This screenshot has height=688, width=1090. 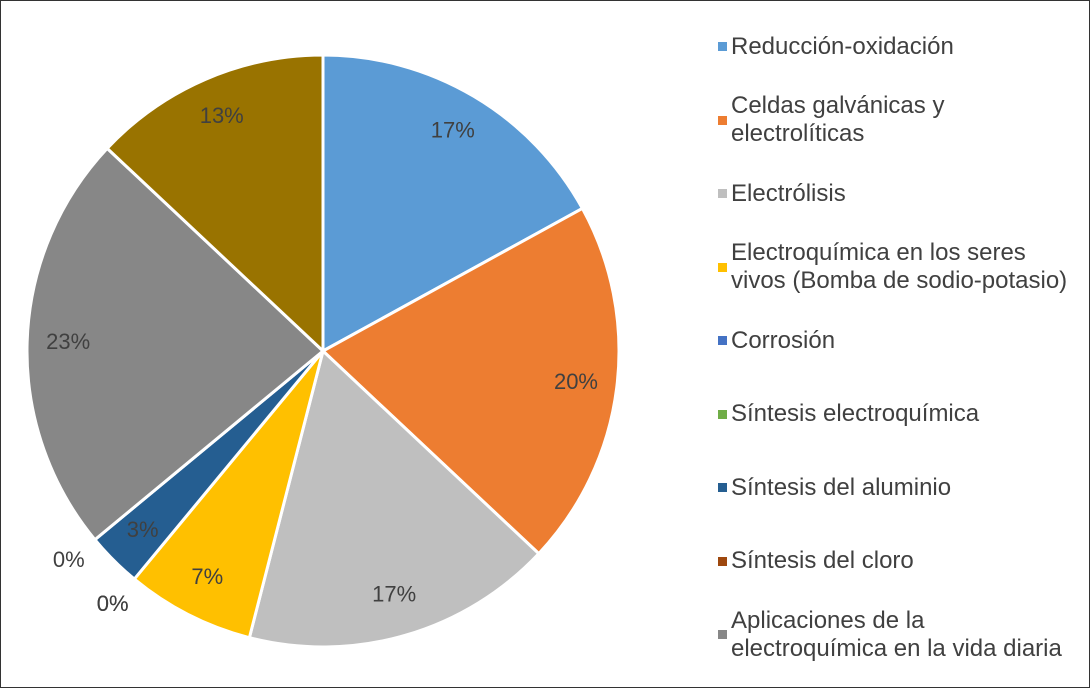 I want to click on legend-label: Electrólisis, so click(x=788, y=193).